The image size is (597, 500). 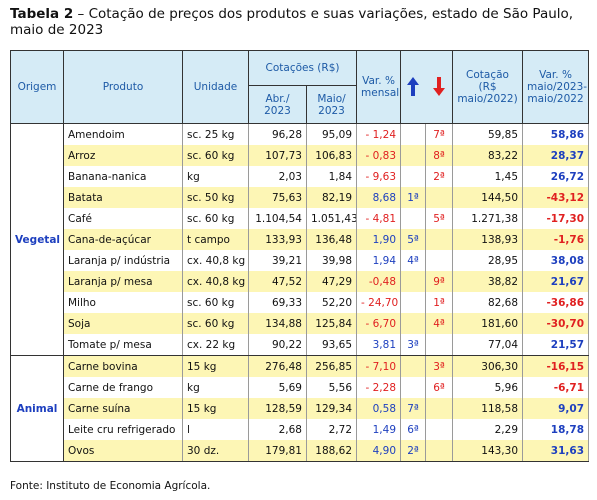 I want to click on cell-maio: 93,65, so click(x=331, y=345).